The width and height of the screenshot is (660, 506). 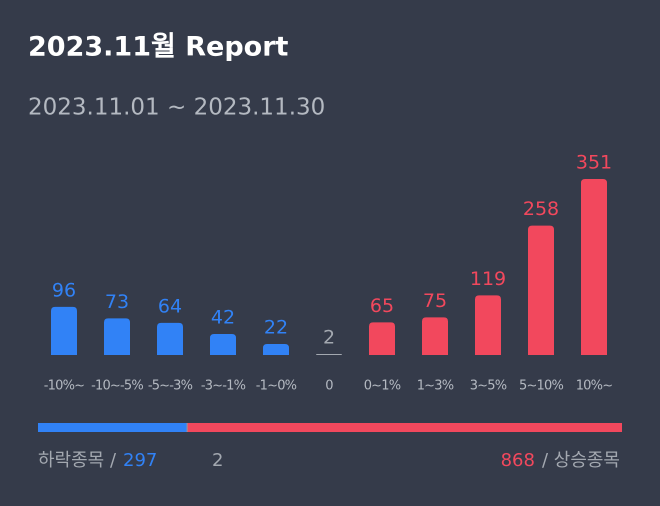 What do you see at coordinates (581, 460) in the screenshot?
I see `up-label: / 상승종목` at bounding box center [581, 460].